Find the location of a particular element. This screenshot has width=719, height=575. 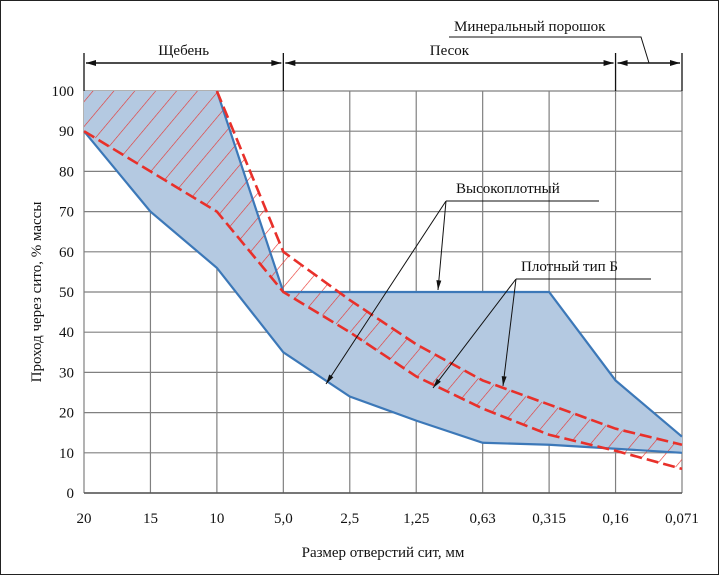

y-tick-label: 30 is located at coordinates (66, 373).